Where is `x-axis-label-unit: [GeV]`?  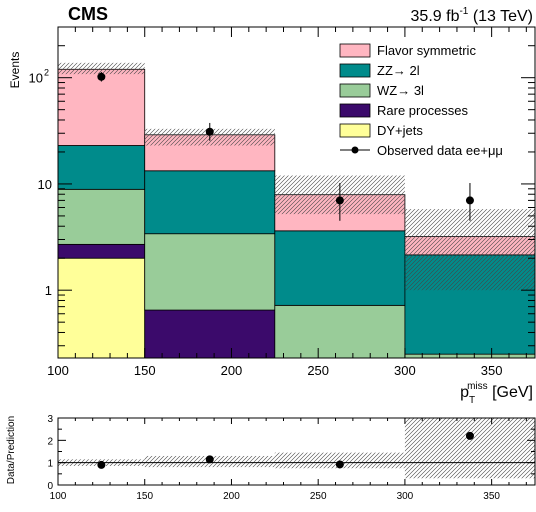 x-axis-label-unit: [GeV] is located at coordinates (510, 392).